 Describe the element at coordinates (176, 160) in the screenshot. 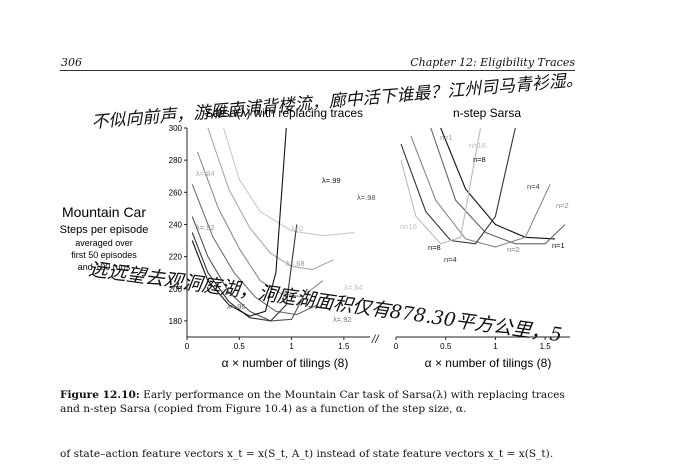

I see `left-y-tick-label: 280` at that location.